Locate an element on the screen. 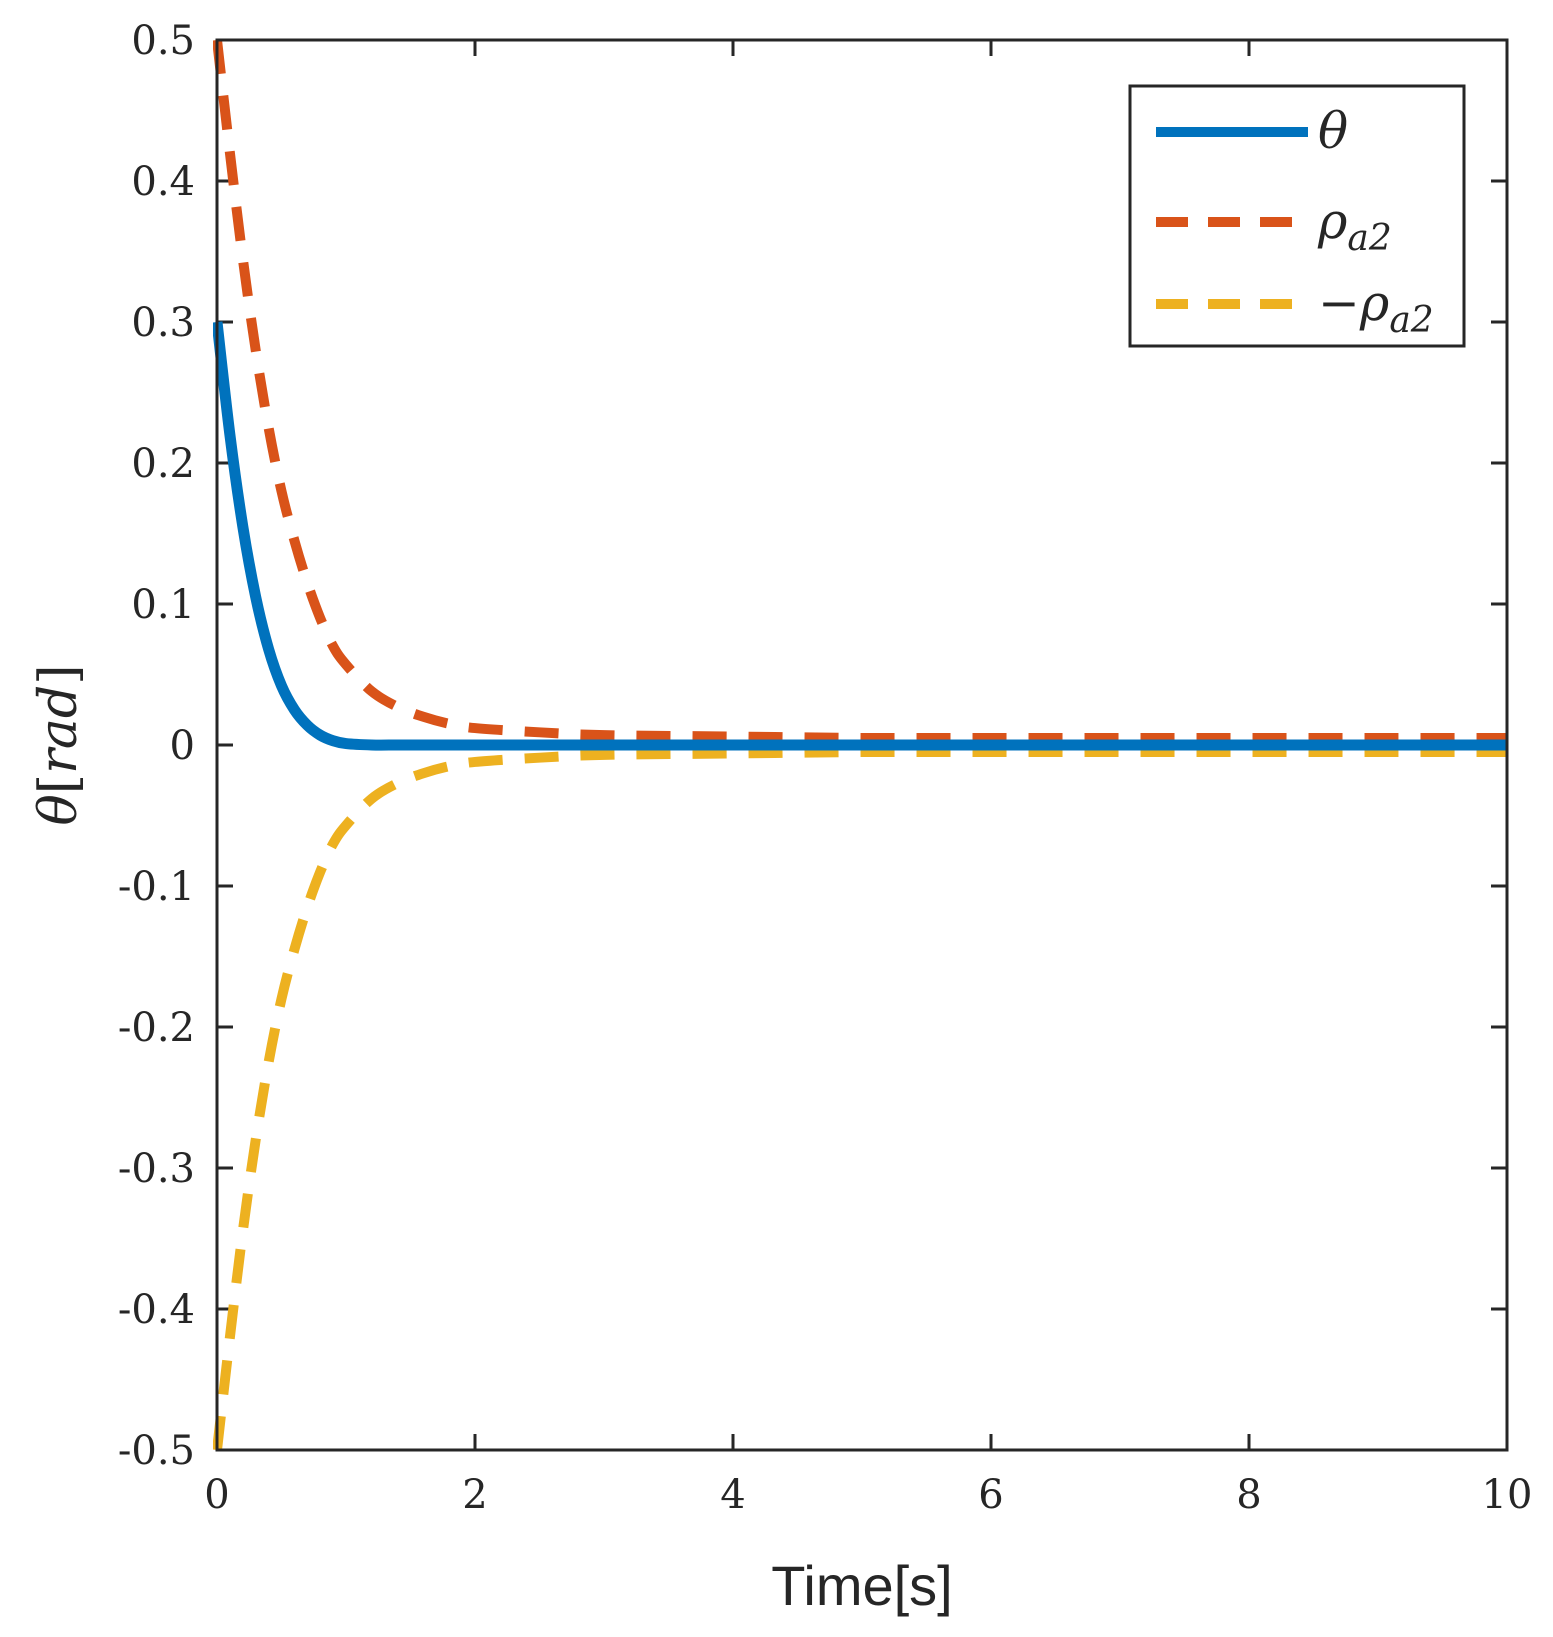 This screenshot has width=1553, height=1637. x-axis-title: Time[s] is located at coordinates (861, 1585).